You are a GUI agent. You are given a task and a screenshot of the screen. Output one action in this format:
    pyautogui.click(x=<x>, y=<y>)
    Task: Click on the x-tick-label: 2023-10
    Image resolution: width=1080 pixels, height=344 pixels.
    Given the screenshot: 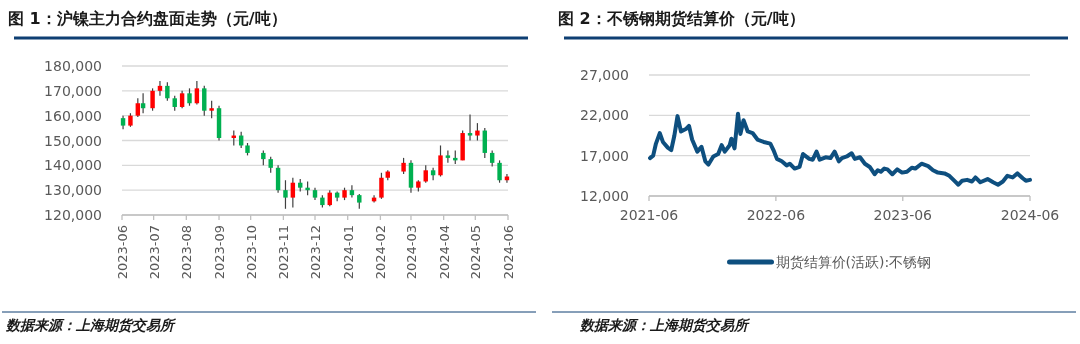 What is the action you would take?
    pyautogui.click(x=251, y=252)
    